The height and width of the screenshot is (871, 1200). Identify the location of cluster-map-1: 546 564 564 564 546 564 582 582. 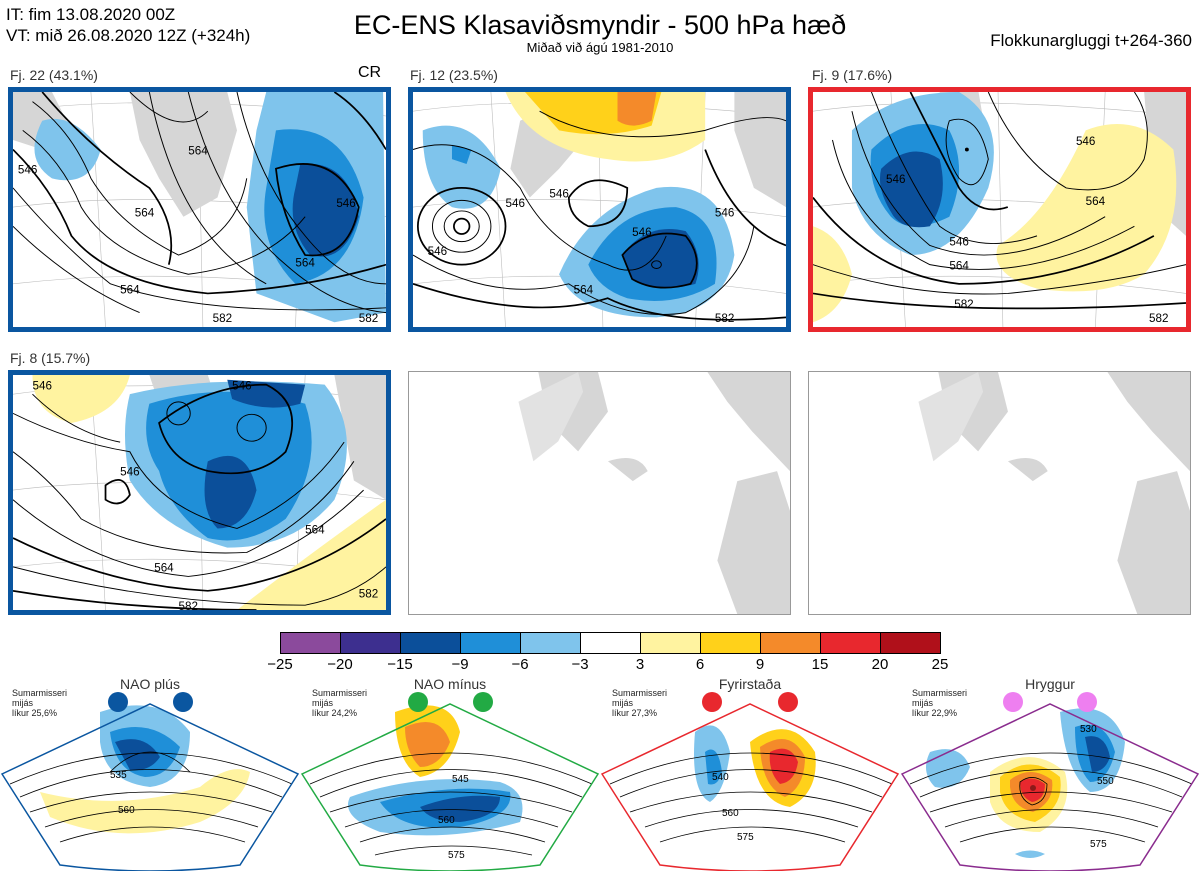
(199, 209).